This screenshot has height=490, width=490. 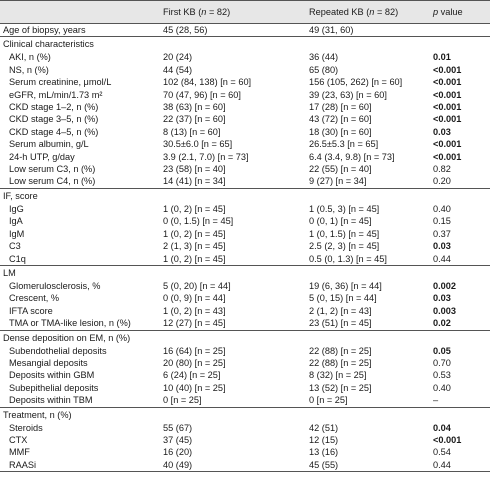 I want to click on row-label-cell: Serum albumin, g/L, so click(x=49, y=144).